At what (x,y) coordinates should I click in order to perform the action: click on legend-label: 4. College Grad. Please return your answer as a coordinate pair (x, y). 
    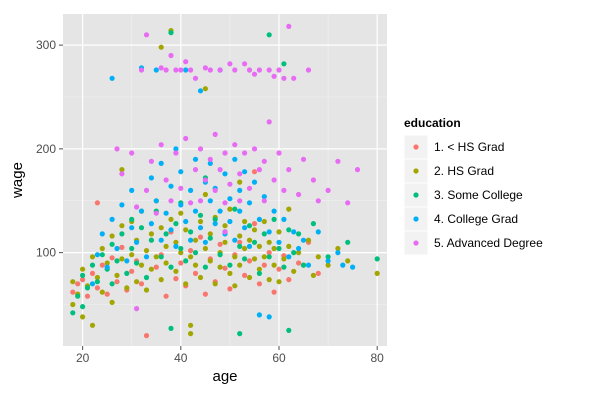
    Looking at the image, I should click on (476, 219).